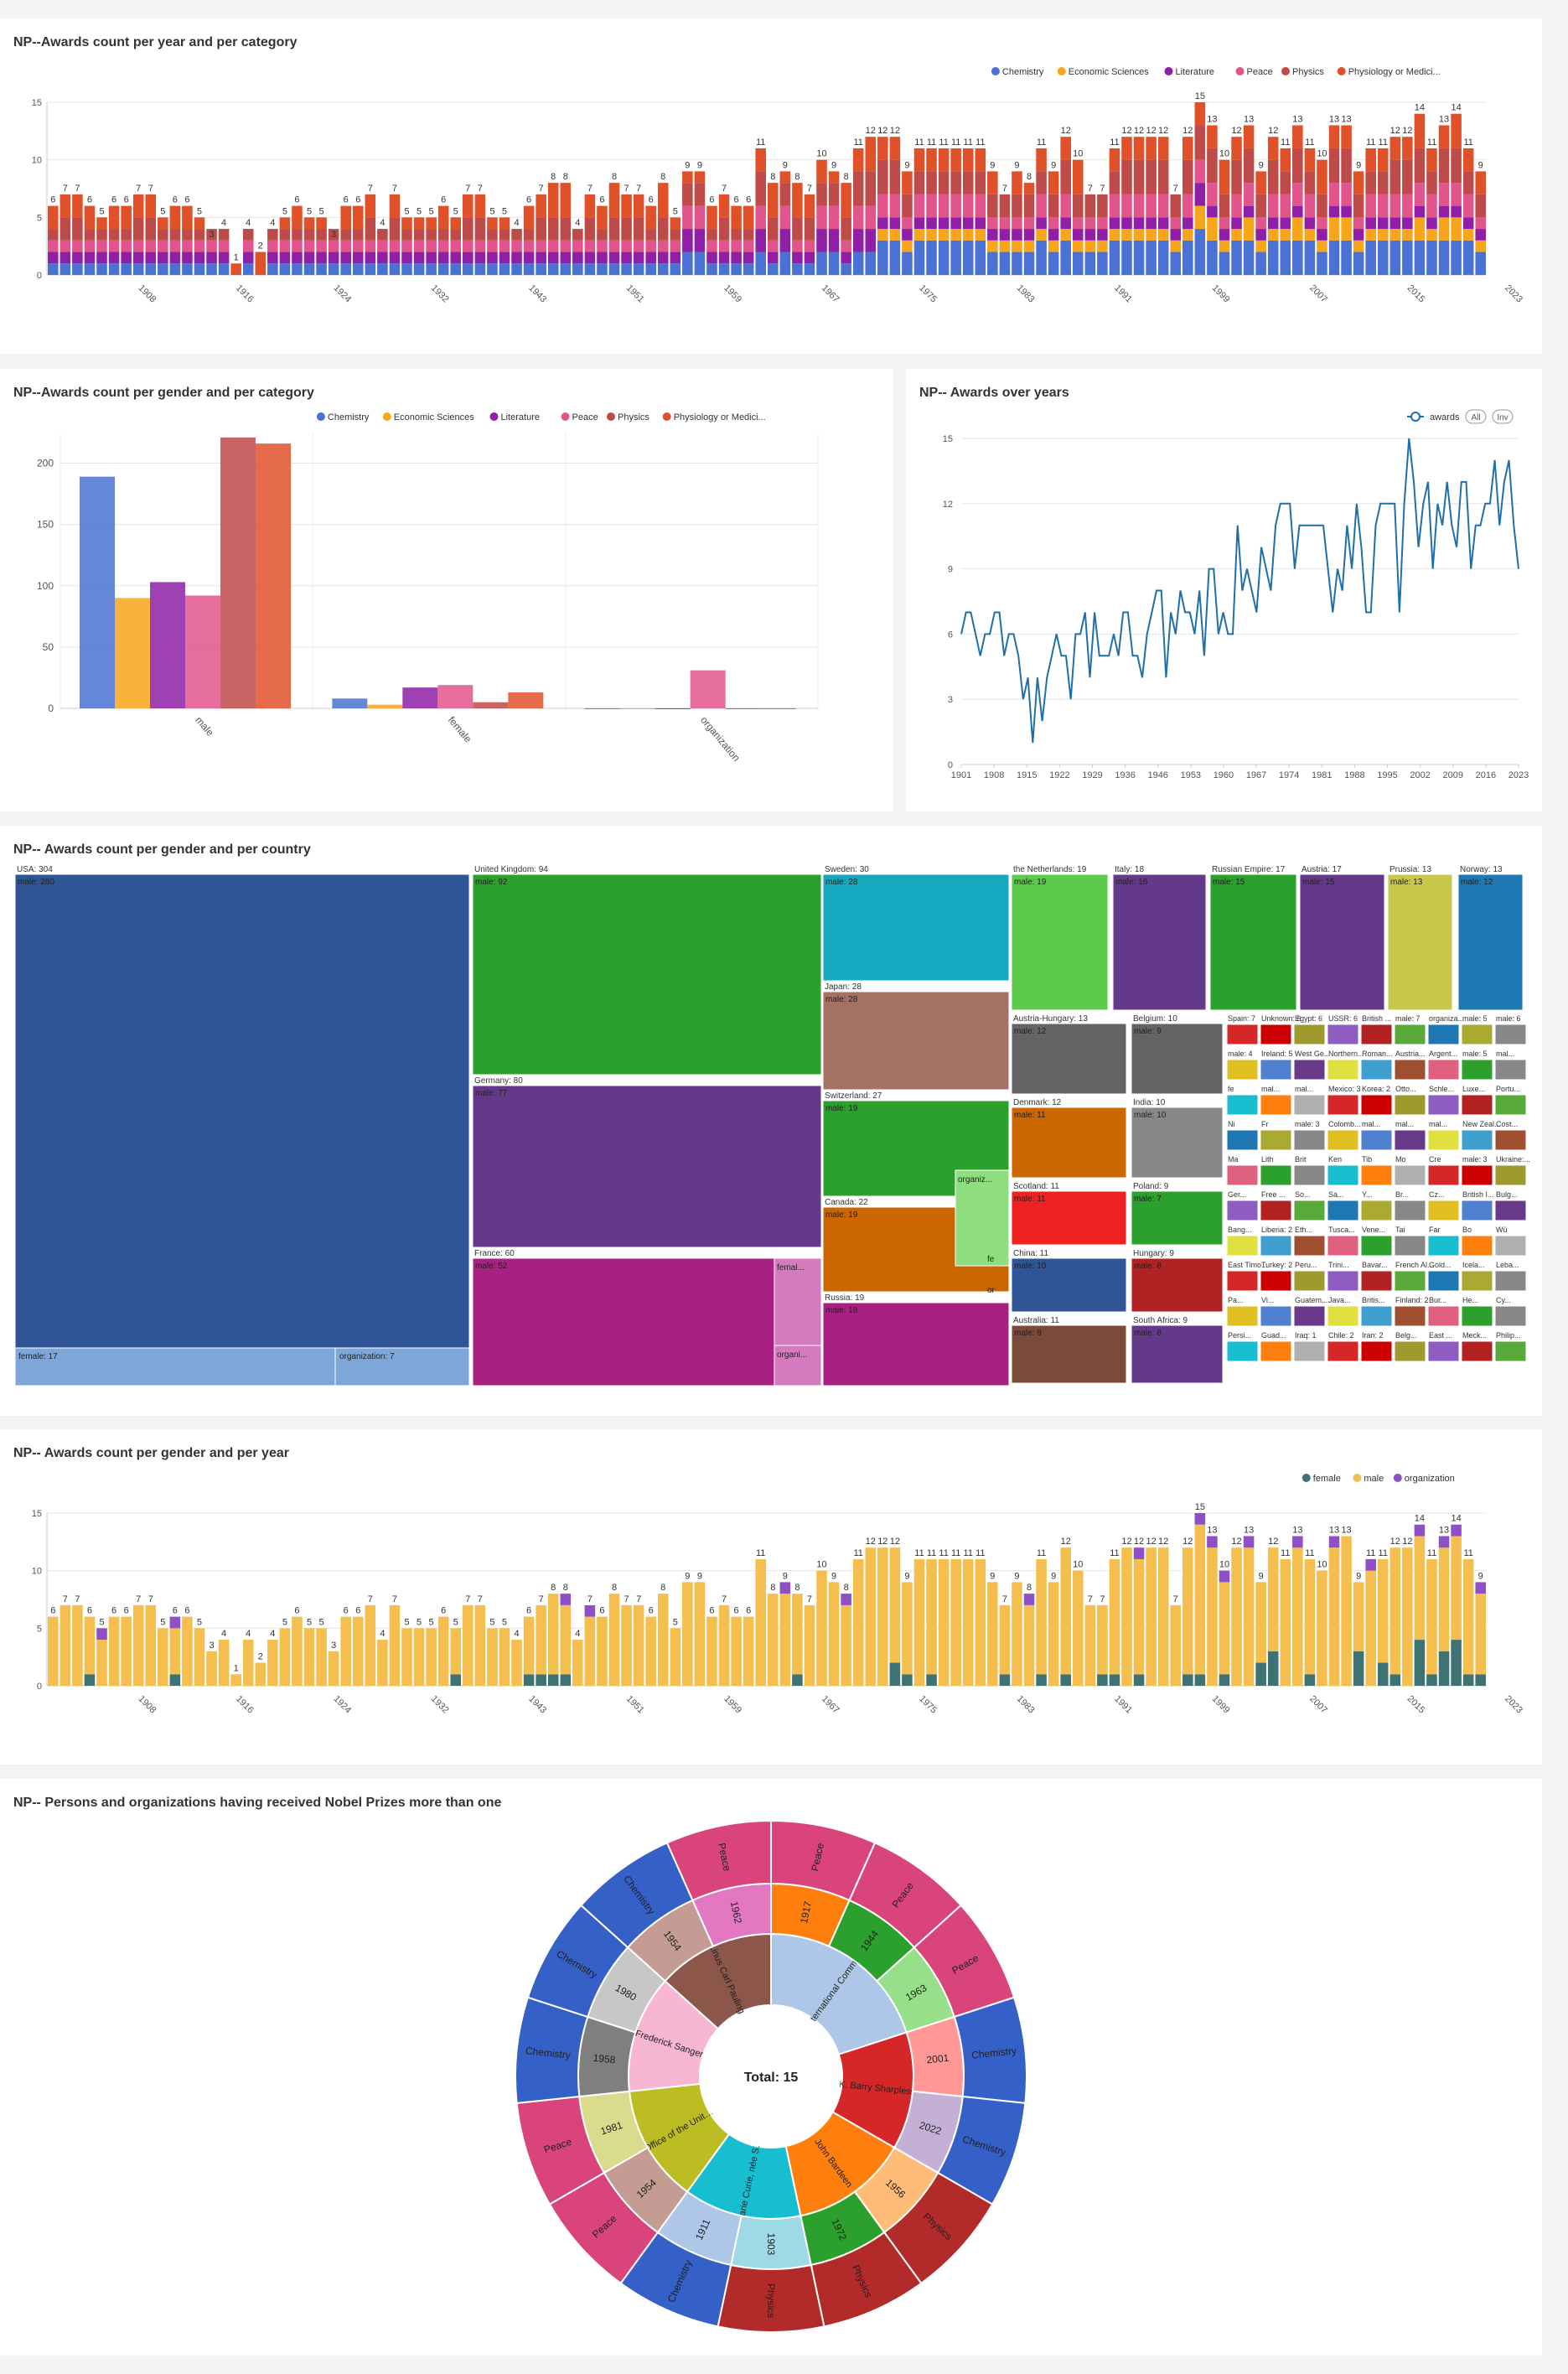 The height and width of the screenshot is (2374, 1568). What do you see at coordinates (1267, 1159) in the screenshot?
I see `treemap-small-label: Lith` at bounding box center [1267, 1159].